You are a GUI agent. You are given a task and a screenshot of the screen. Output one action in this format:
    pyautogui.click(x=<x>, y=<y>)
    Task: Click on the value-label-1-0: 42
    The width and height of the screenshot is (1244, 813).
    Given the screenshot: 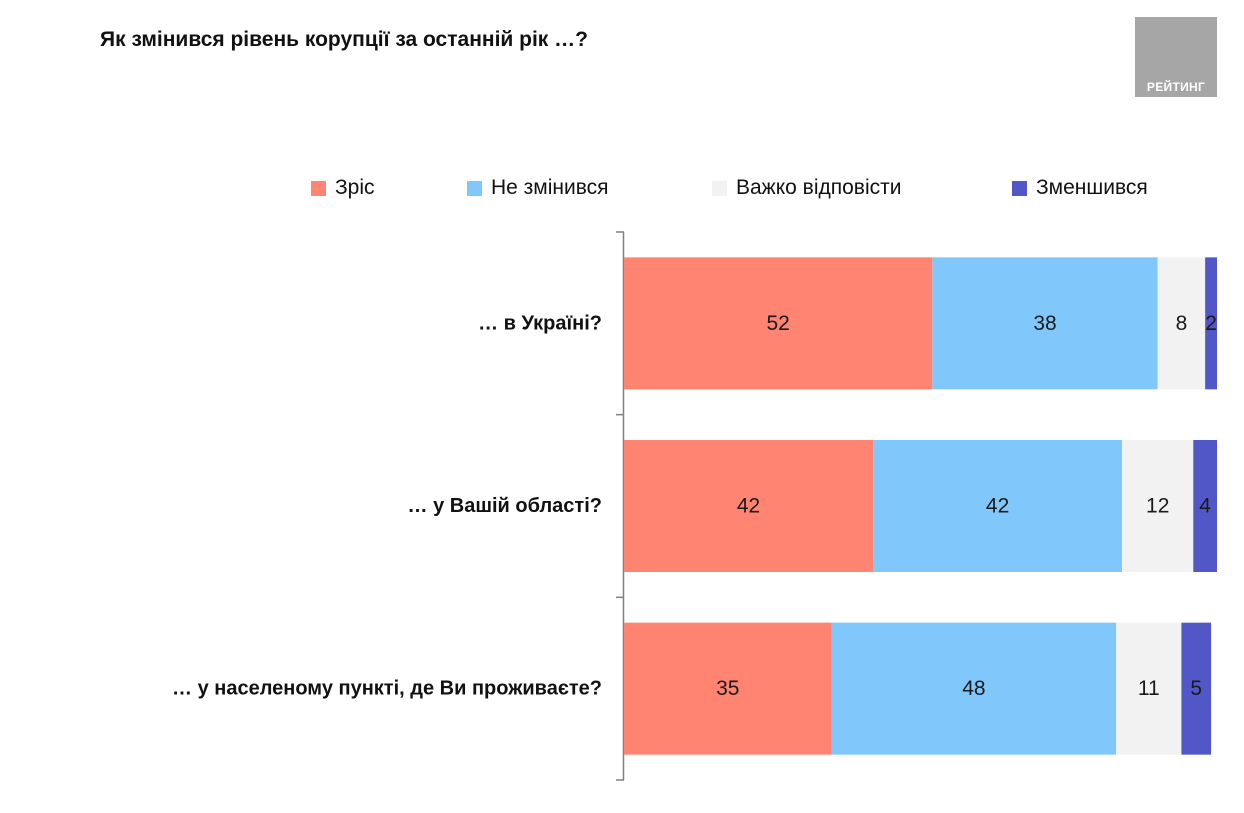 What is the action you would take?
    pyautogui.click(x=748, y=506)
    